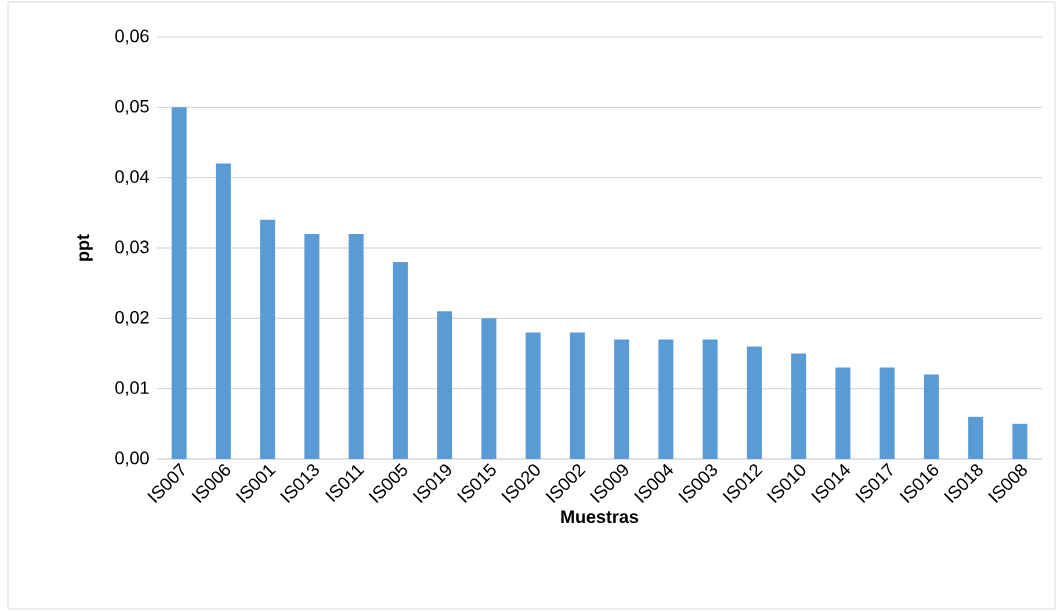 Image resolution: width=1063 pixels, height=611 pixels. I want to click on y-tick-label: 0,06, so click(132, 37).